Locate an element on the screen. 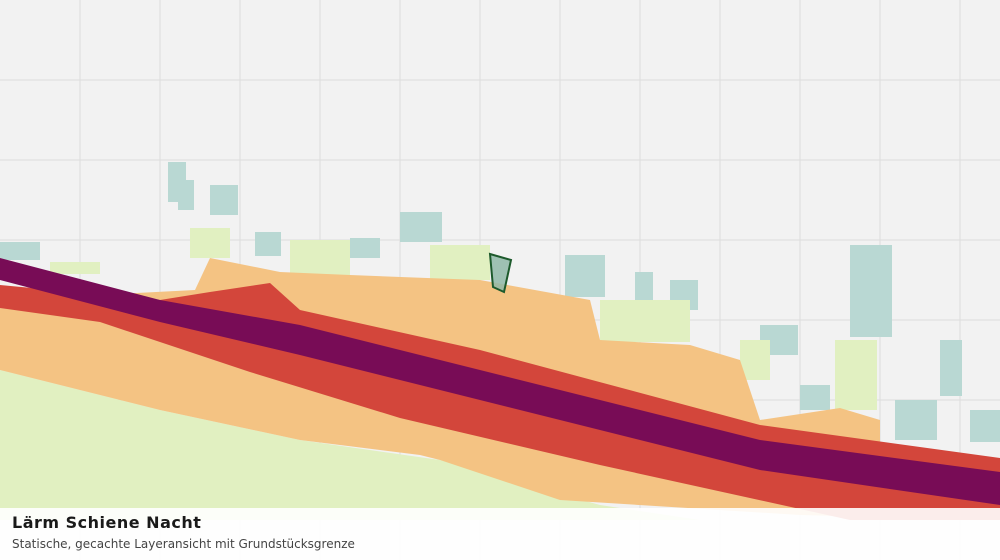 This screenshot has height=560, width=1000. panel-title: Lärm Schiene Nacht is located at coordinates (106, 522).